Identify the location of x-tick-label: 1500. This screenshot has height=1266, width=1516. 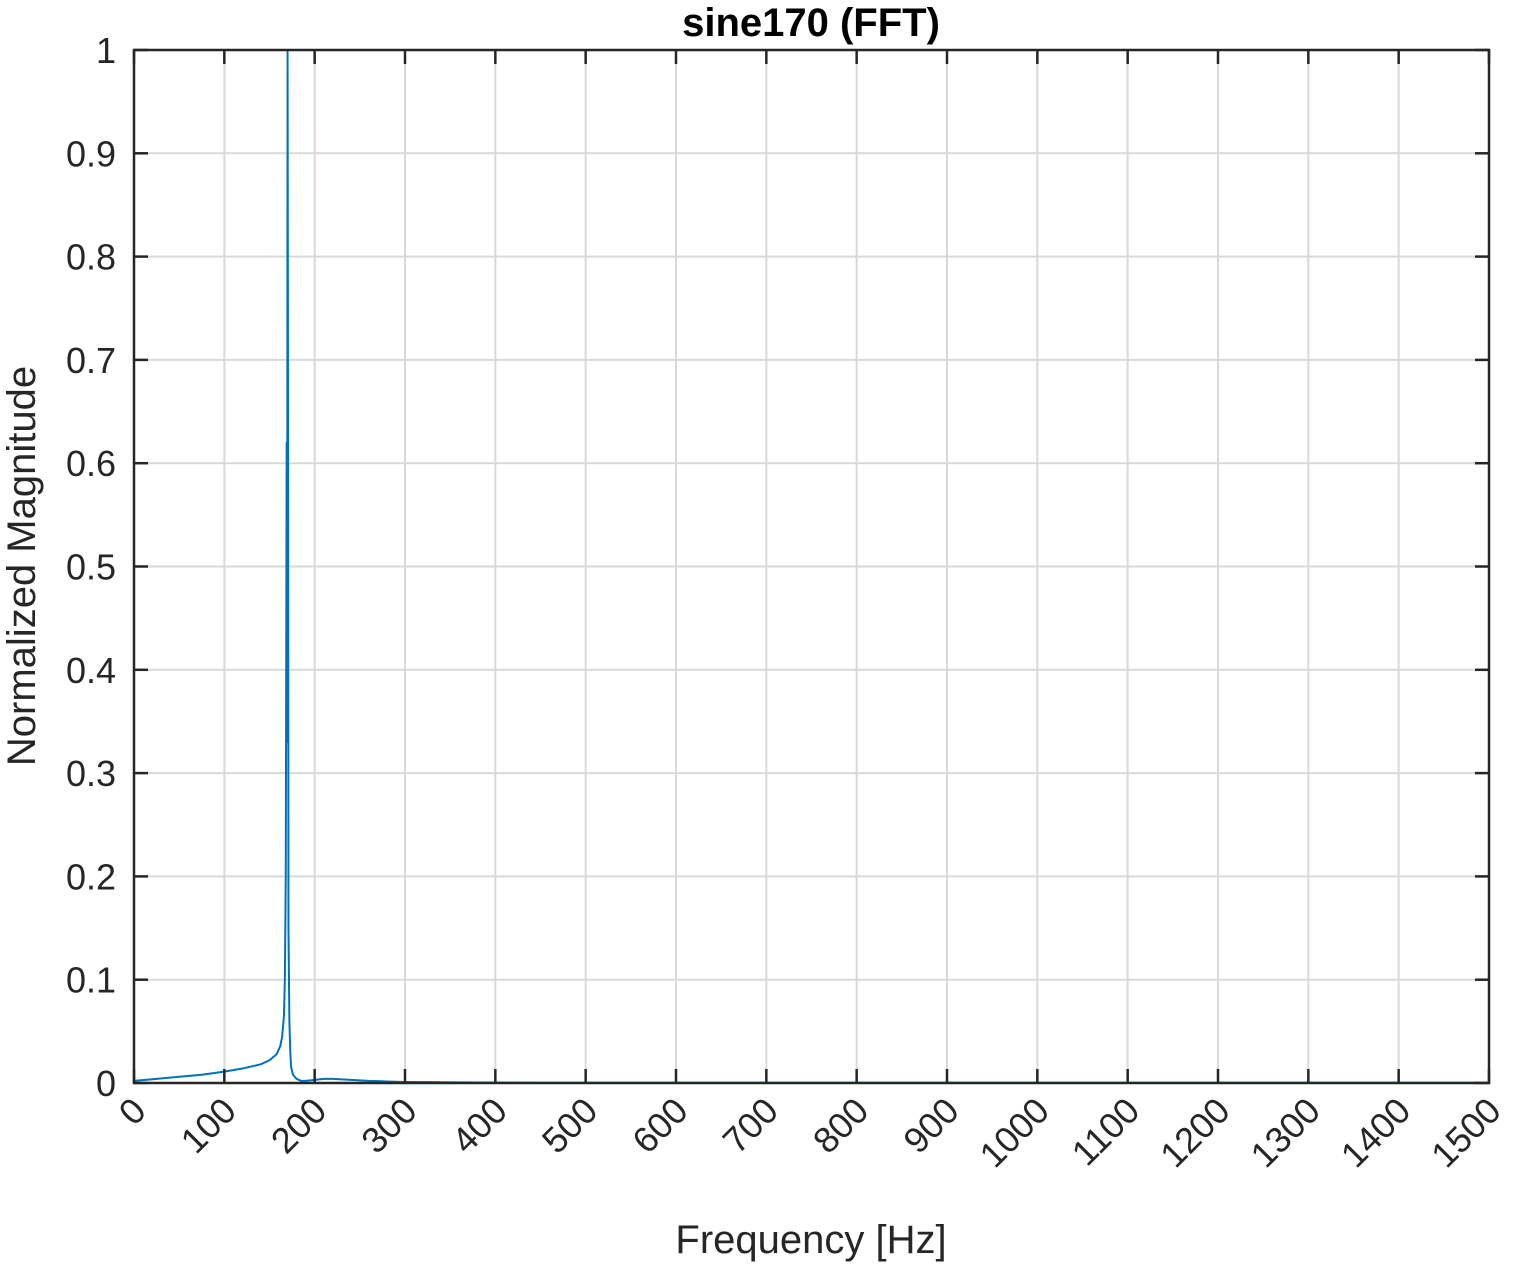
(1466, 1133).